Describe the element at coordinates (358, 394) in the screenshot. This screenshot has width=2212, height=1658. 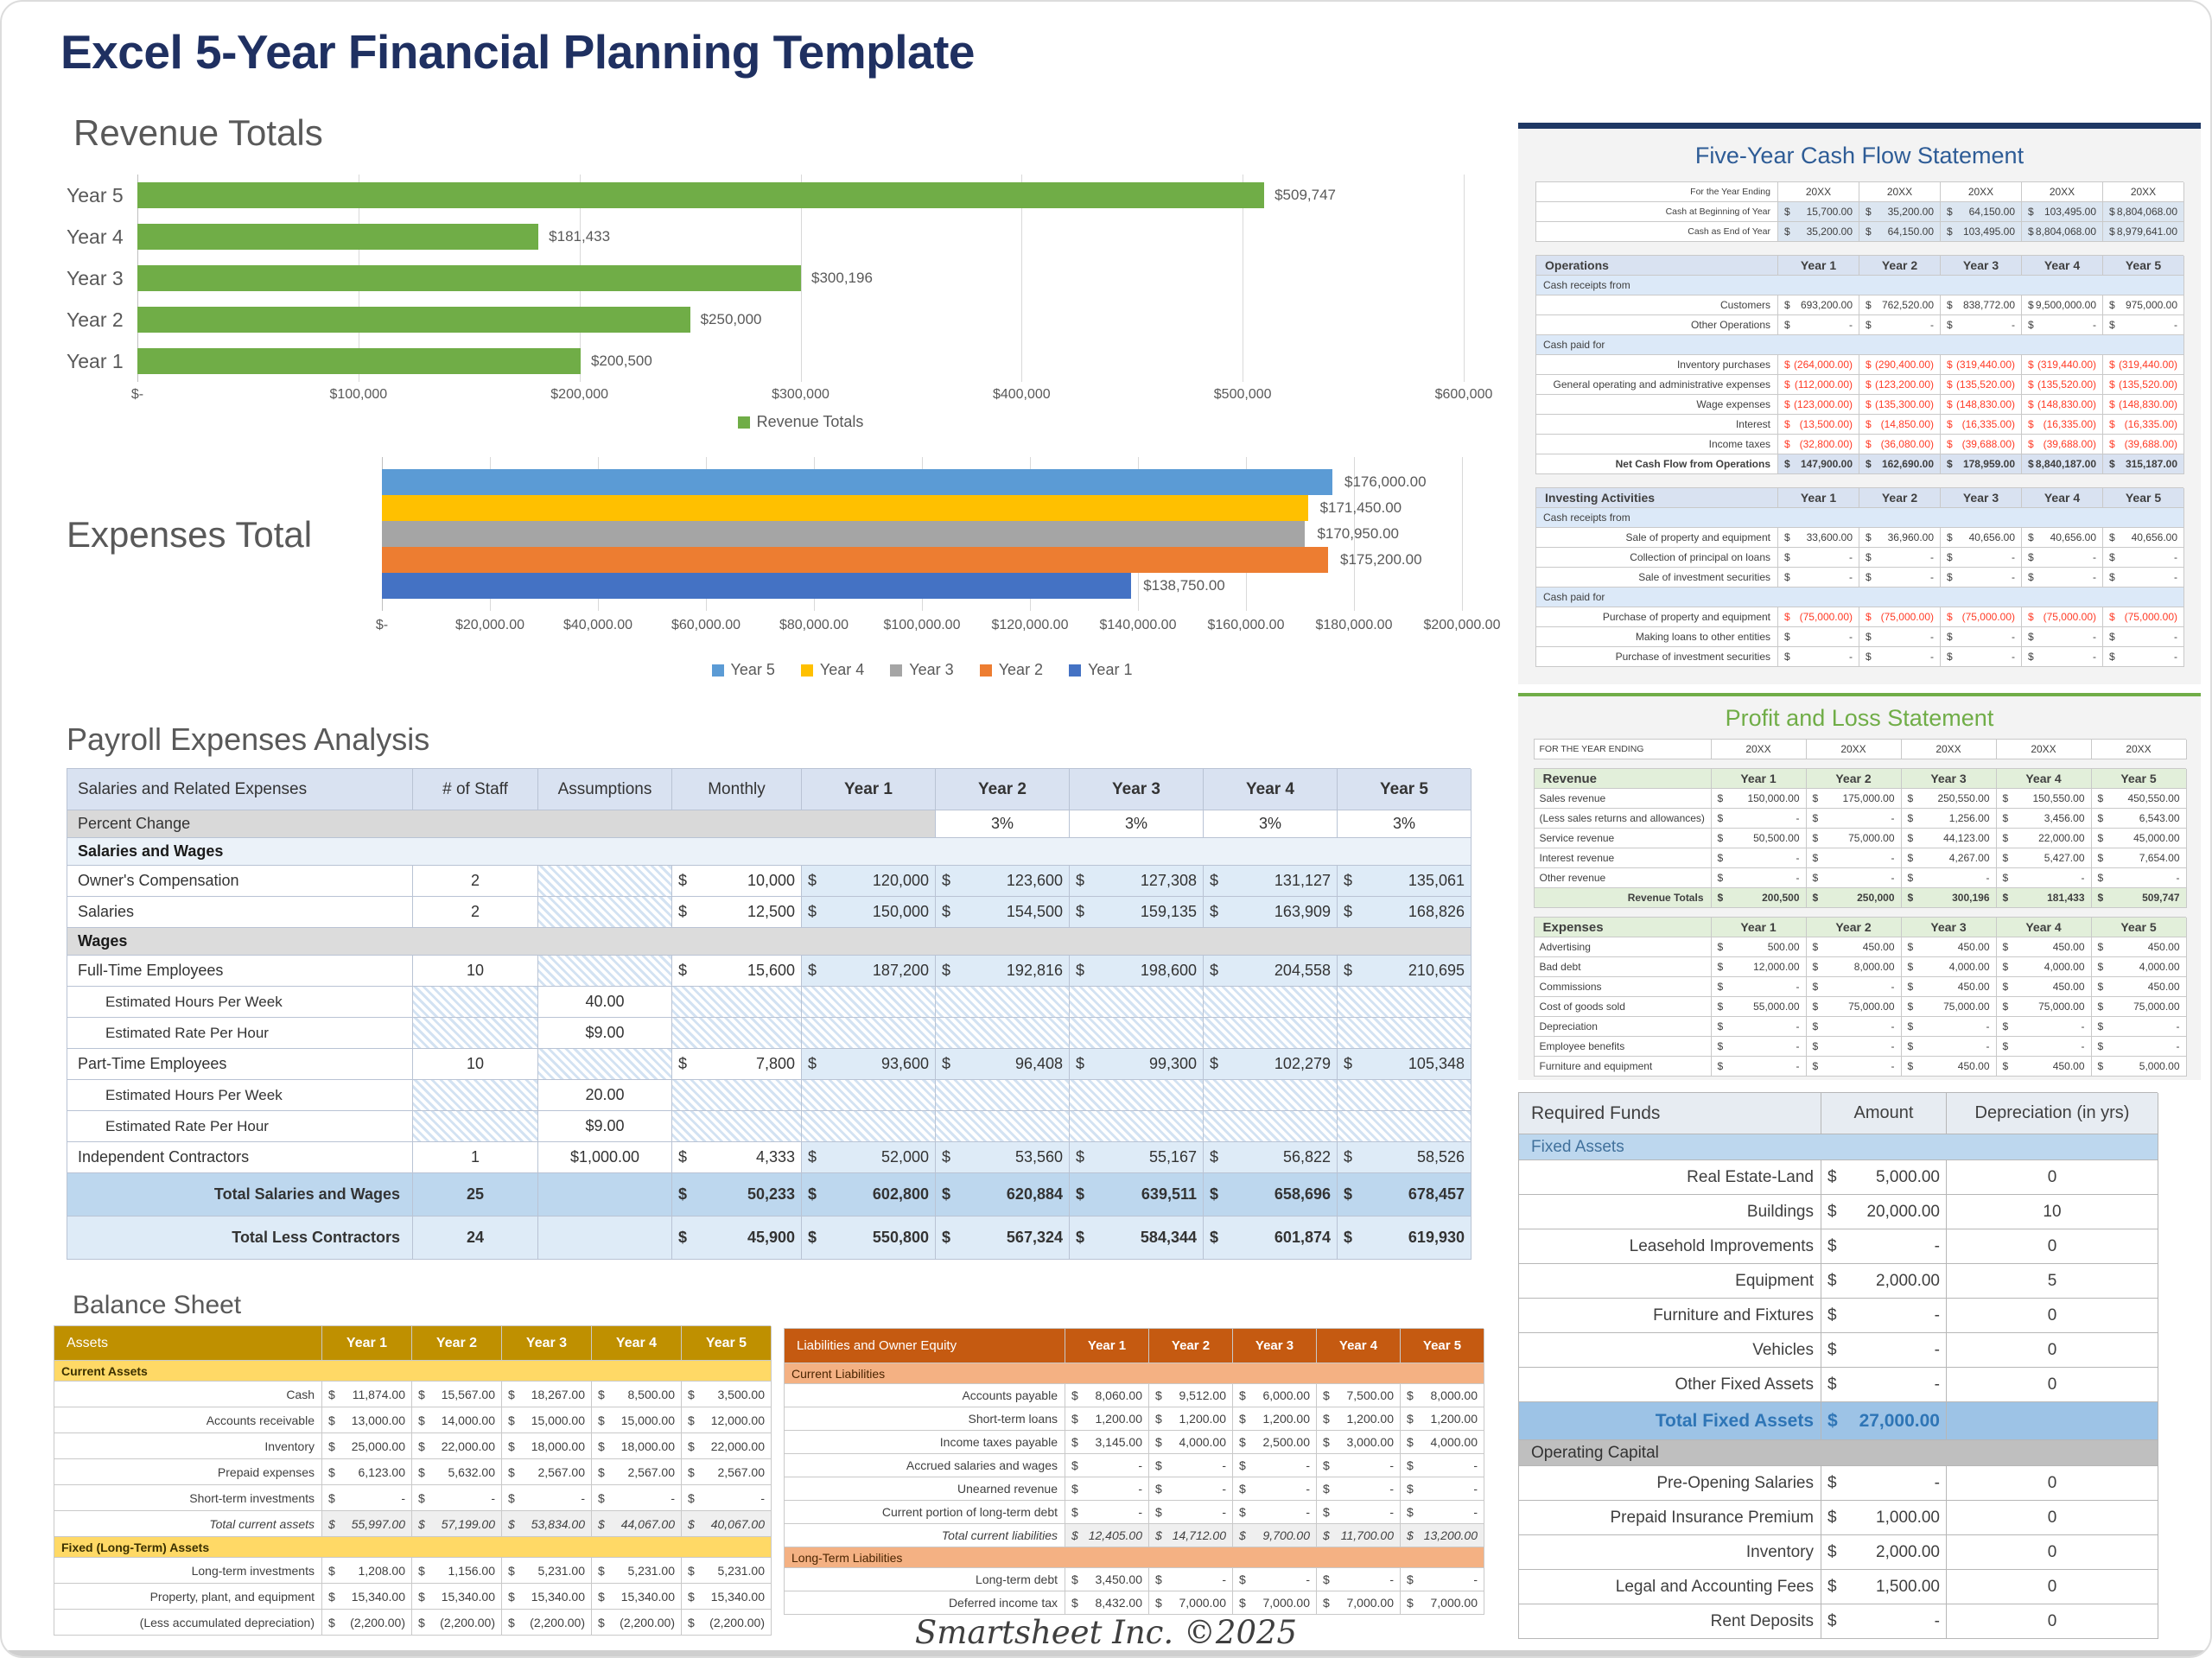
I see `axis-tick-label: $100,000` at that location.